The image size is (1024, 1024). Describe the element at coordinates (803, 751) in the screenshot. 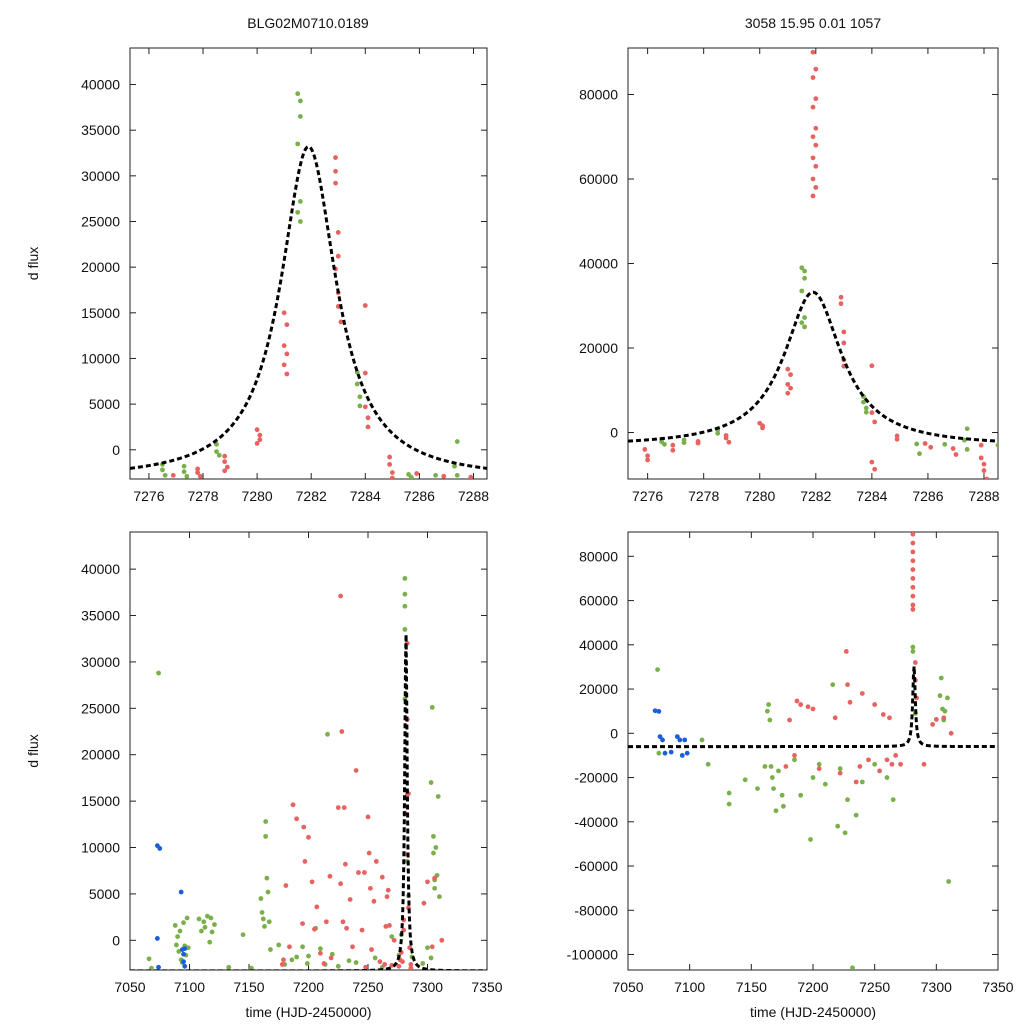

I see `points-group` at that location.